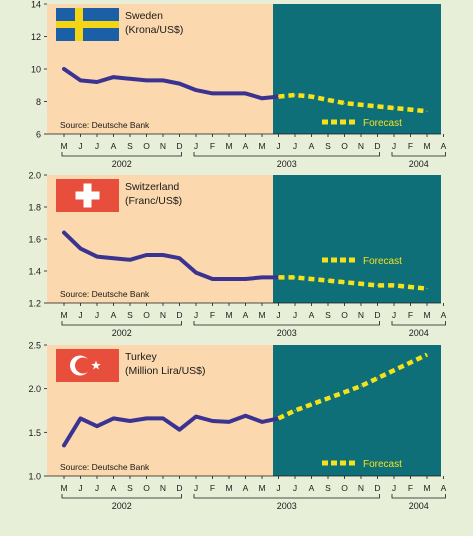 This screenshot has height=536, width=473. I want to click on forecast-legend-label: Forecast, so click(382, 123).